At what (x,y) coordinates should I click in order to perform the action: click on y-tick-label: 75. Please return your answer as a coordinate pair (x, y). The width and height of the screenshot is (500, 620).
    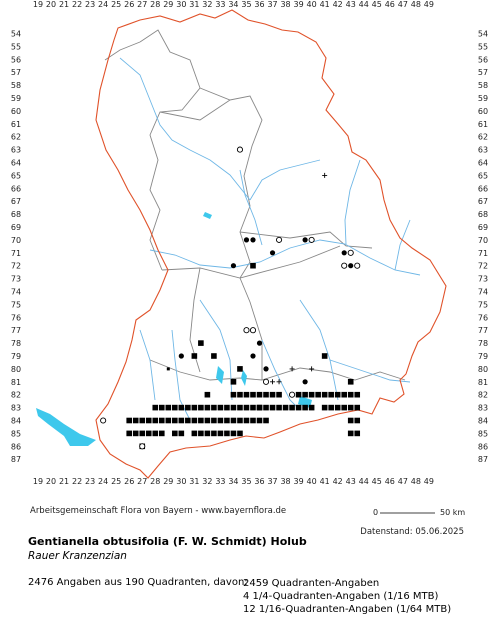
    Looking at the image, I should click on (483, 304).